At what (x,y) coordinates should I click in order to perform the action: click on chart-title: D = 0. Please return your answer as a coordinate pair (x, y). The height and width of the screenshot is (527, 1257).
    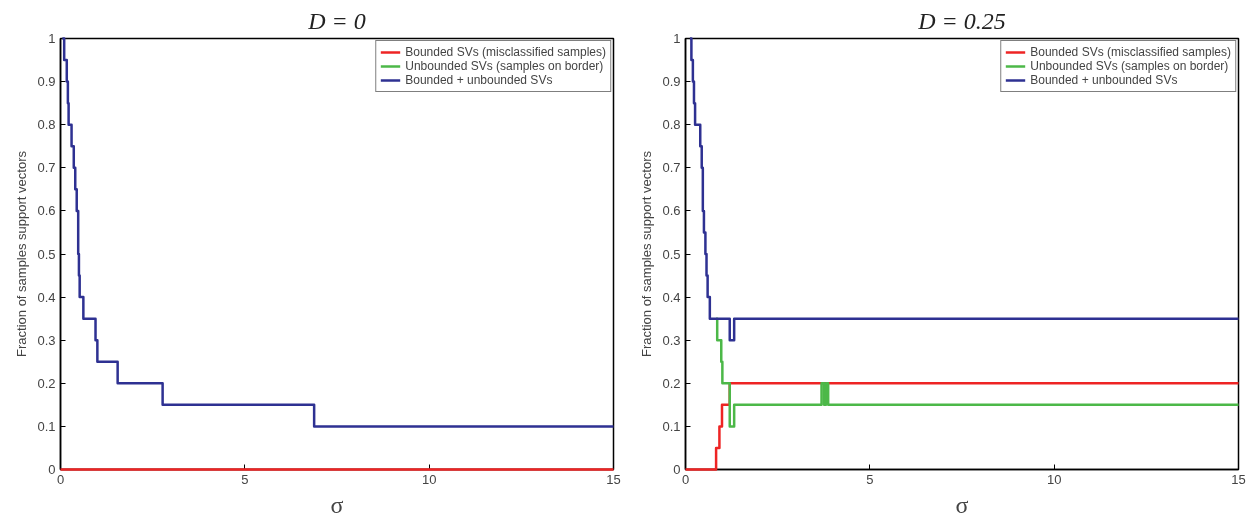
    Looking at the image, I should click on (336, 20).